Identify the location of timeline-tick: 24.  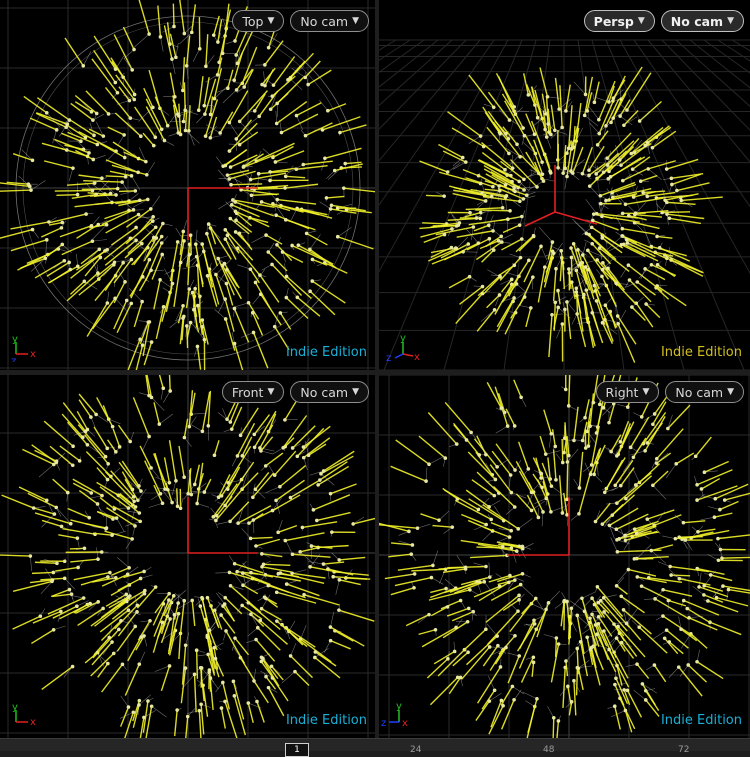
(415, 750).